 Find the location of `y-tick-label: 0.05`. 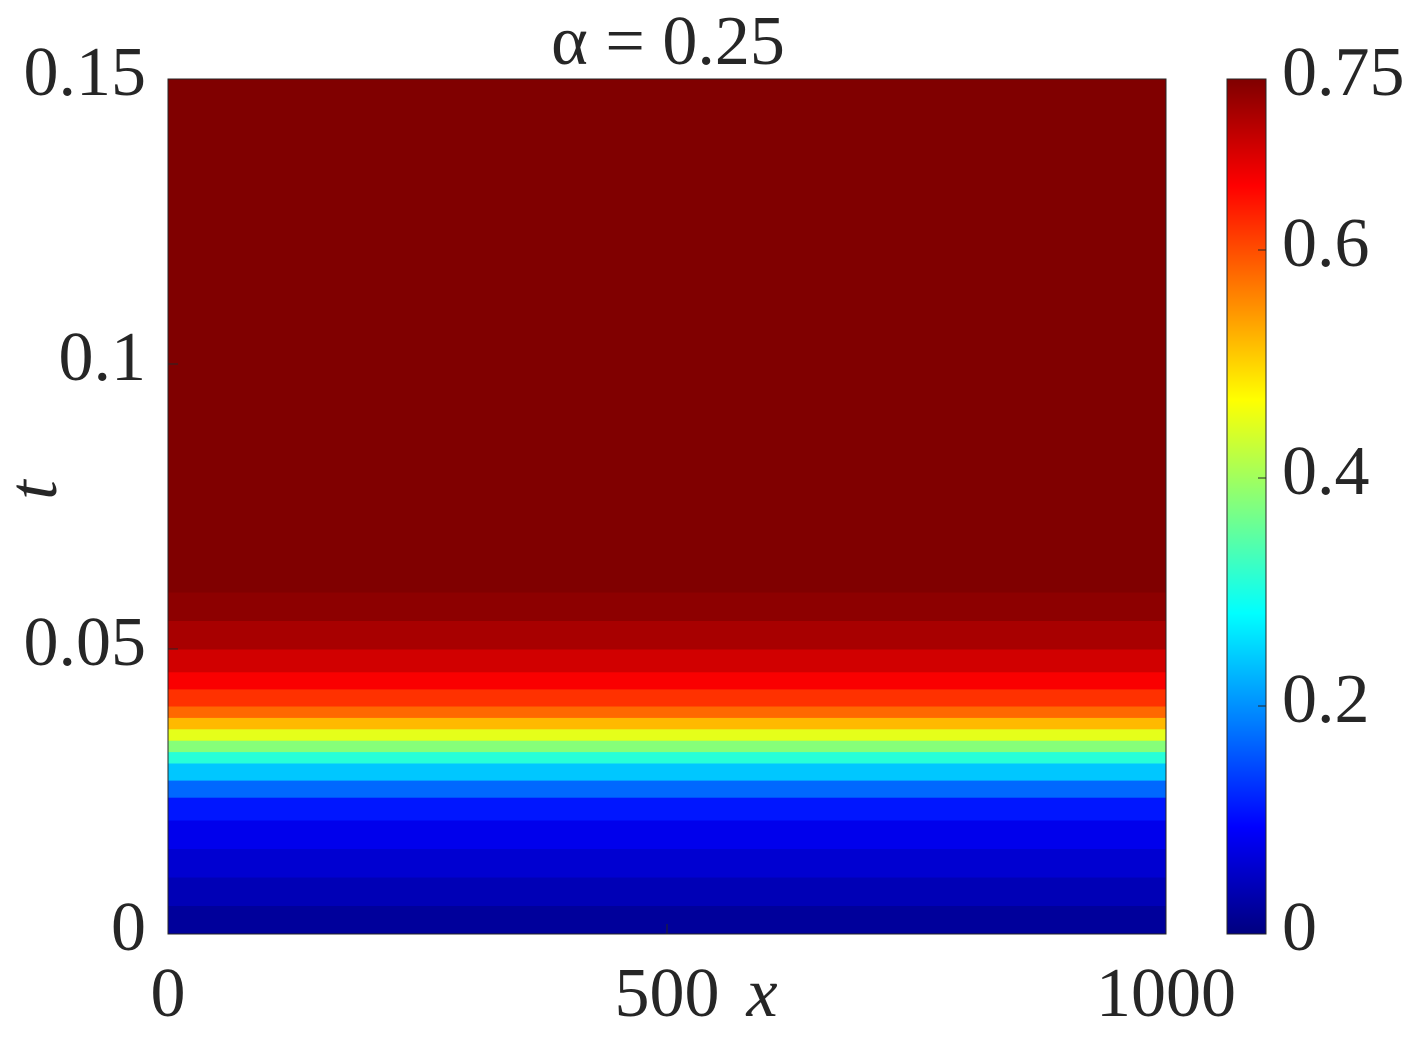

y-tick-label: 0.05 is located at coordinates (85, 642).